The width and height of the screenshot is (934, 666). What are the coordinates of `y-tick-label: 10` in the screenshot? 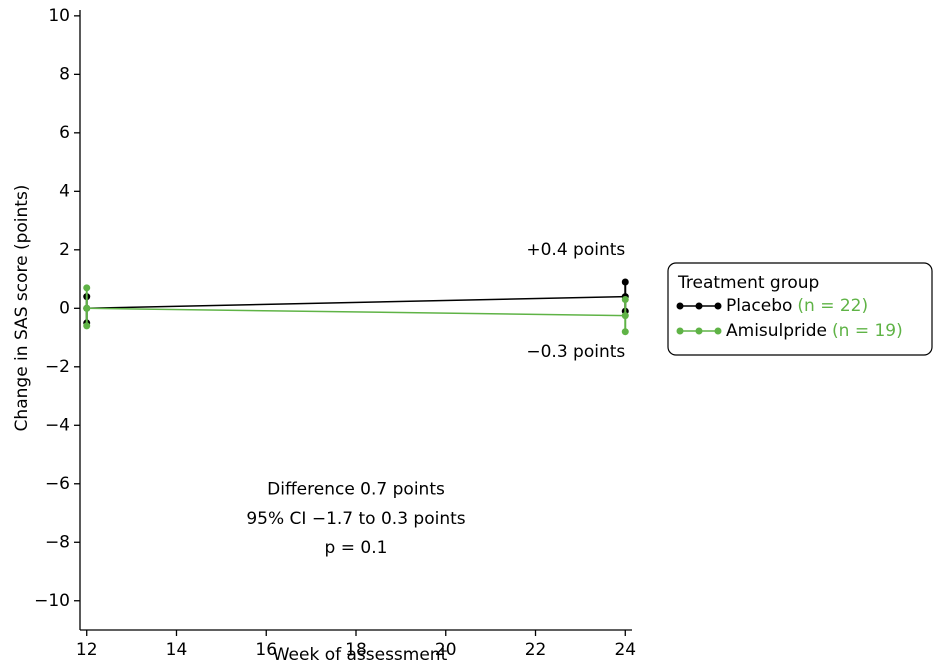 It's located at (59, 16).